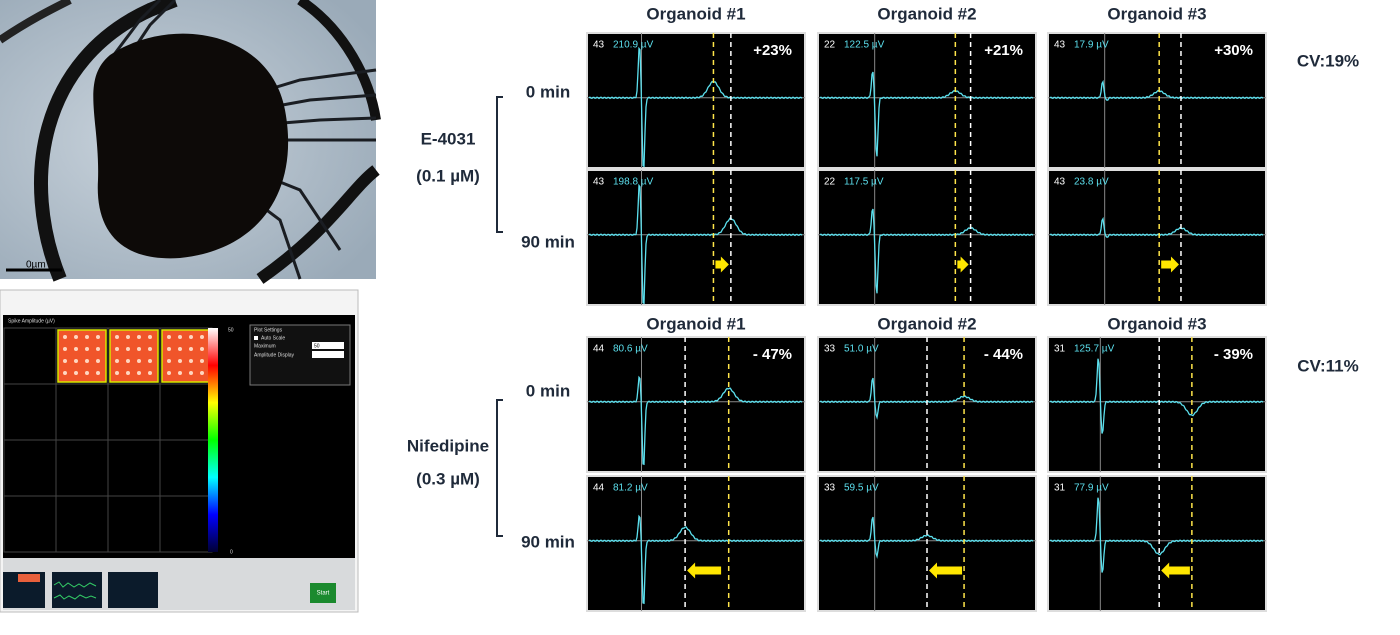 The width and height of the screenshot is (1400, 635). Describe the element at coordinates (861, 349) in the screenshot. I see `amplitude-label: 51.0 µV` at that location.